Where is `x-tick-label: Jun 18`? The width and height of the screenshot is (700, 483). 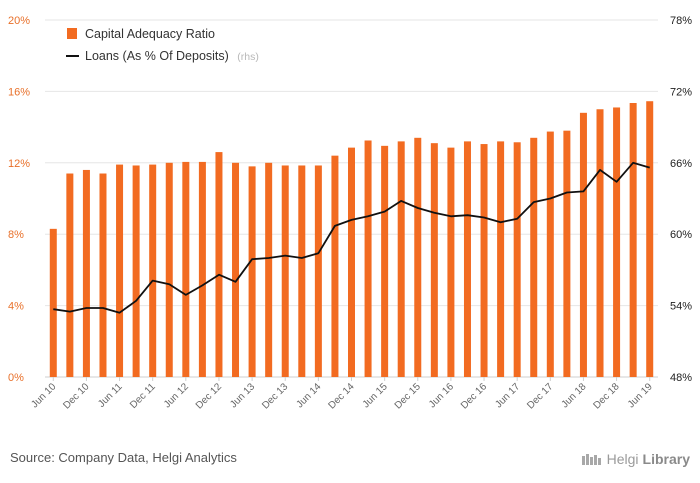 x-tick-label: Jun 18 is located at coordinates (574, 395).